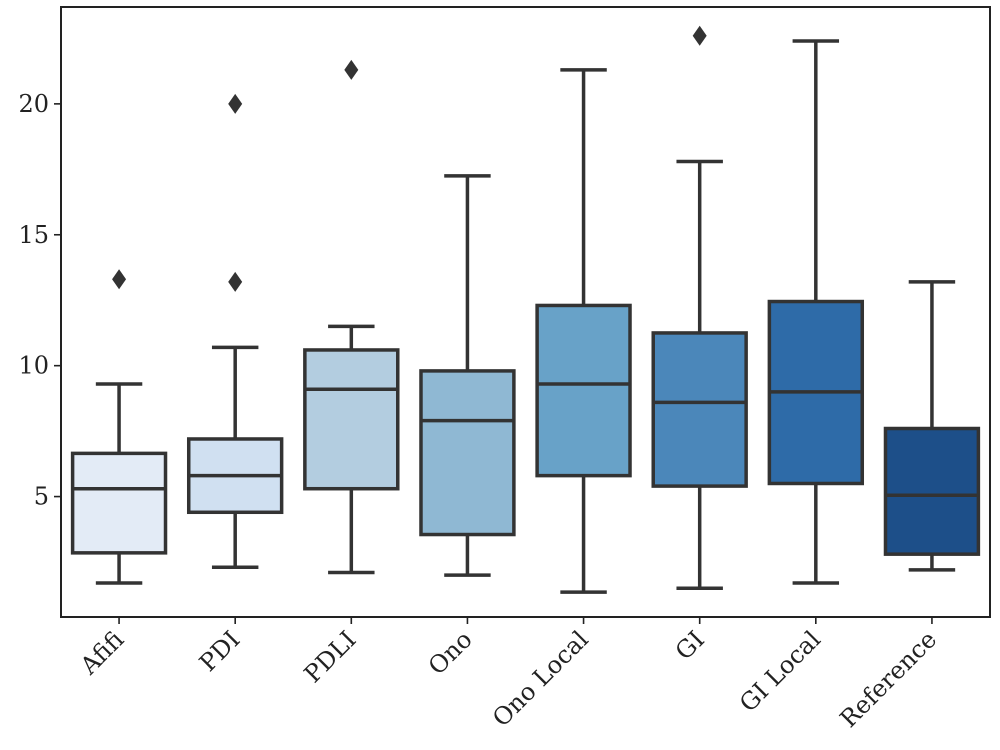 The image size is (1000, 750). I want to click on x-tick-label: GI, so click(690, 645).